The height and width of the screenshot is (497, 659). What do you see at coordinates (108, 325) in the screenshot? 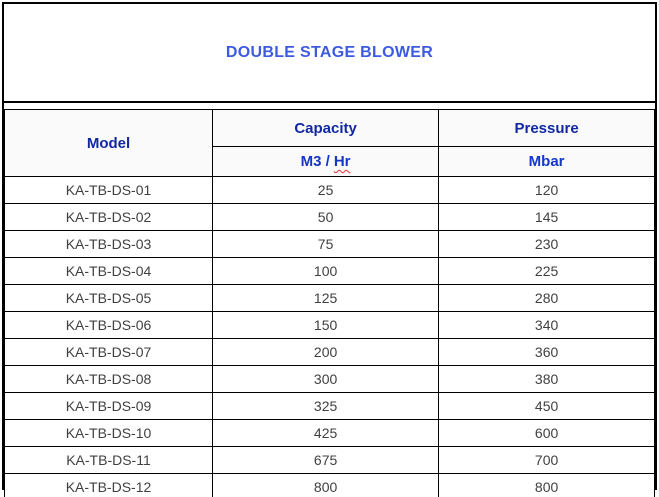
I see `model-cell: KA-TB-DS-06` at bounding box center [108, 325].